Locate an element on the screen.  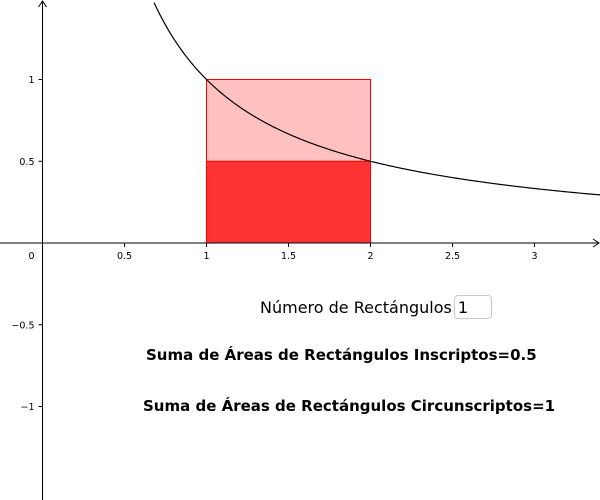
x-tick-label: 0.5 is located at coordinates (124, 256).